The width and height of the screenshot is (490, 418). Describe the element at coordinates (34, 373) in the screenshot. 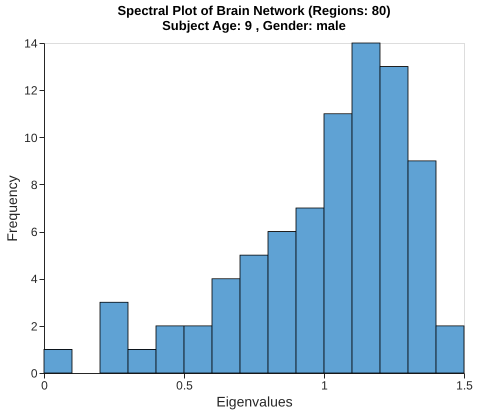

I see `y-tick-label: 0` at that location.